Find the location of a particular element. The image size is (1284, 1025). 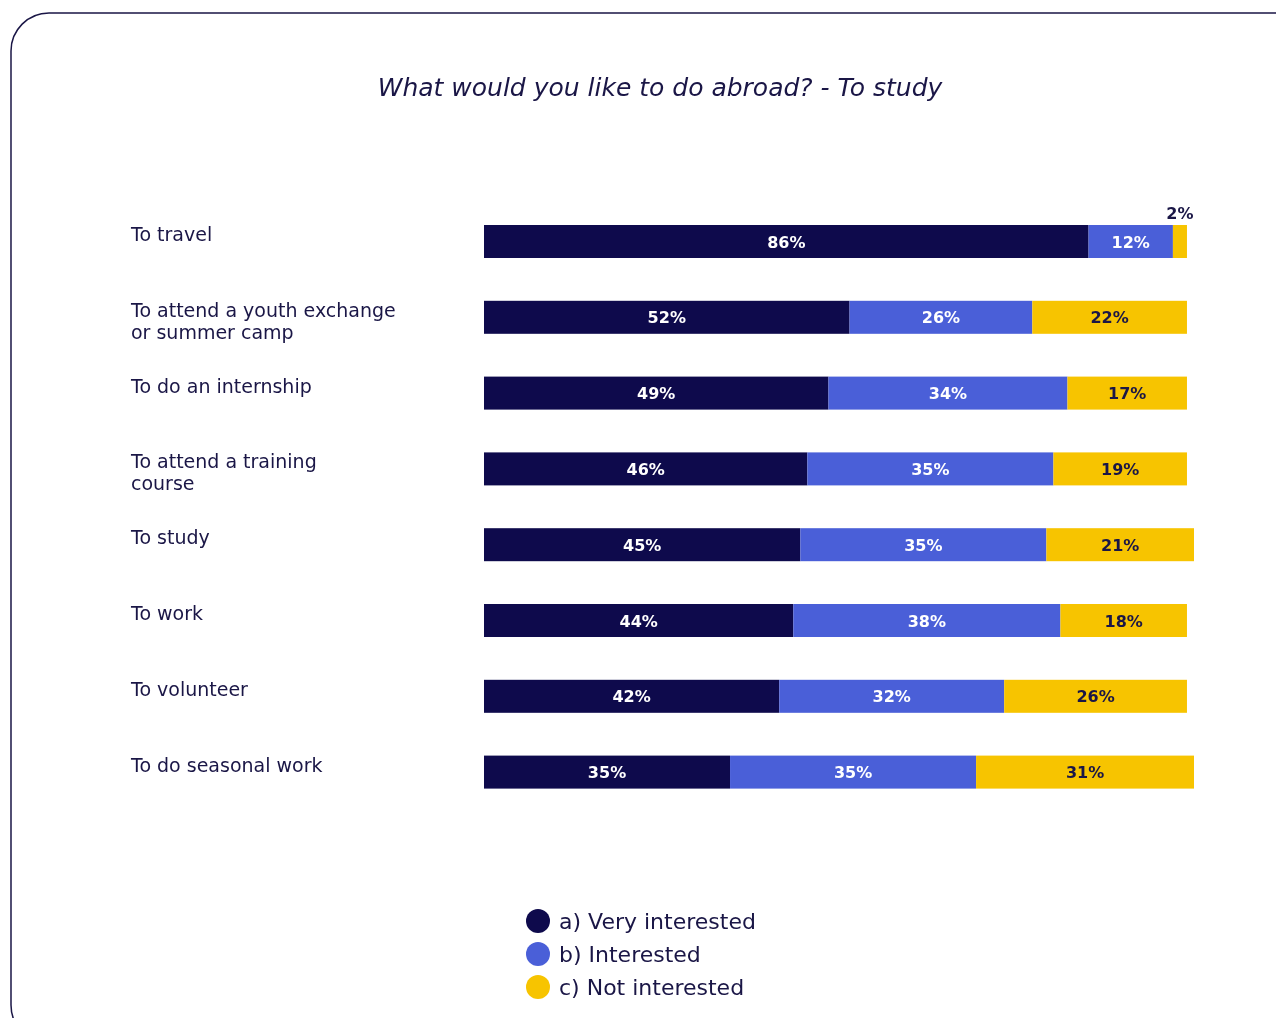

data-label: 42% is located at coordinates (631, 697).